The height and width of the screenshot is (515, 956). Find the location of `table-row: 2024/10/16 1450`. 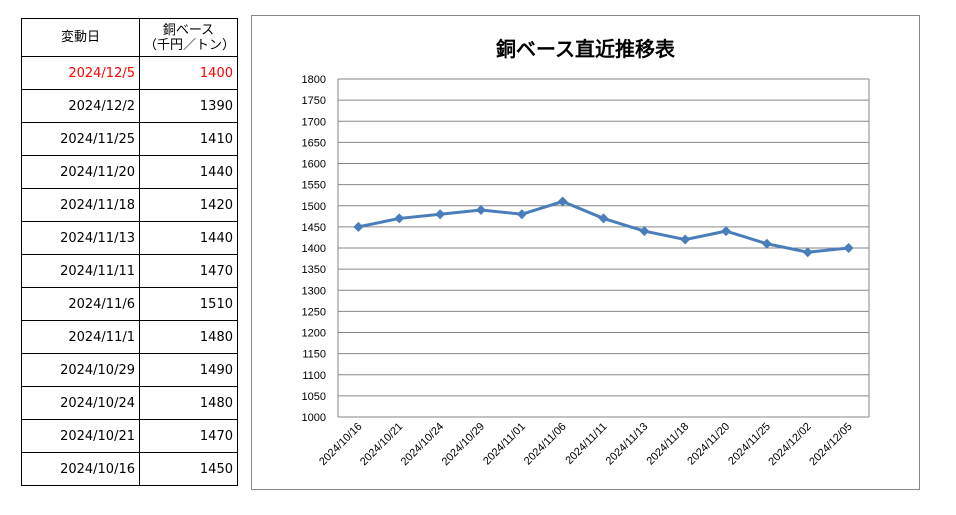

table-row: 2024/10/16 1450 is located at coordinates (129, 469).